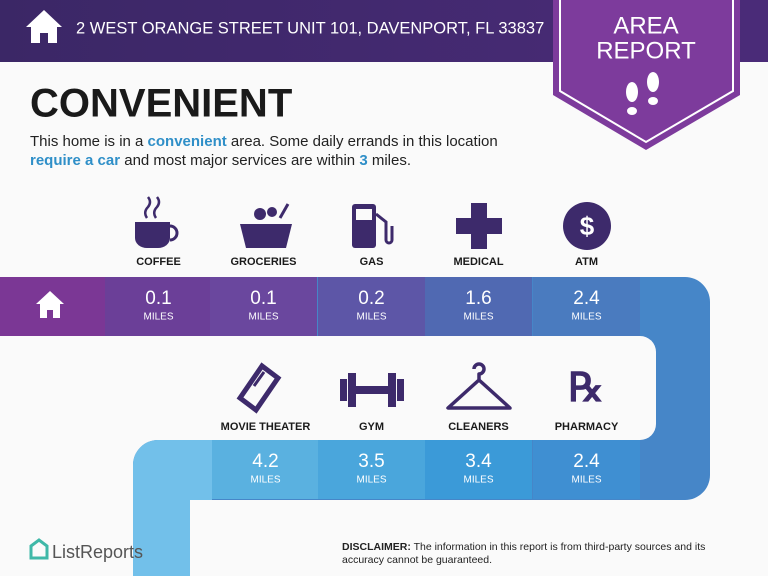  Describe the element at coordinates (172, 508) in the screenshot. I see `route-corner` at that location.